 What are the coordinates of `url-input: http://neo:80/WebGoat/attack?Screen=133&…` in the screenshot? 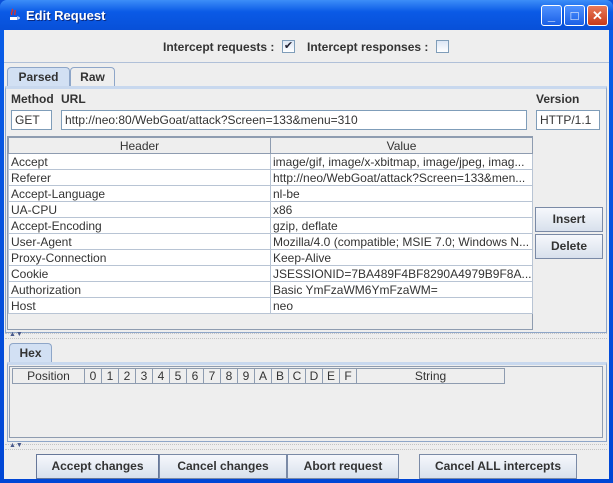 It's located at (294, 120).